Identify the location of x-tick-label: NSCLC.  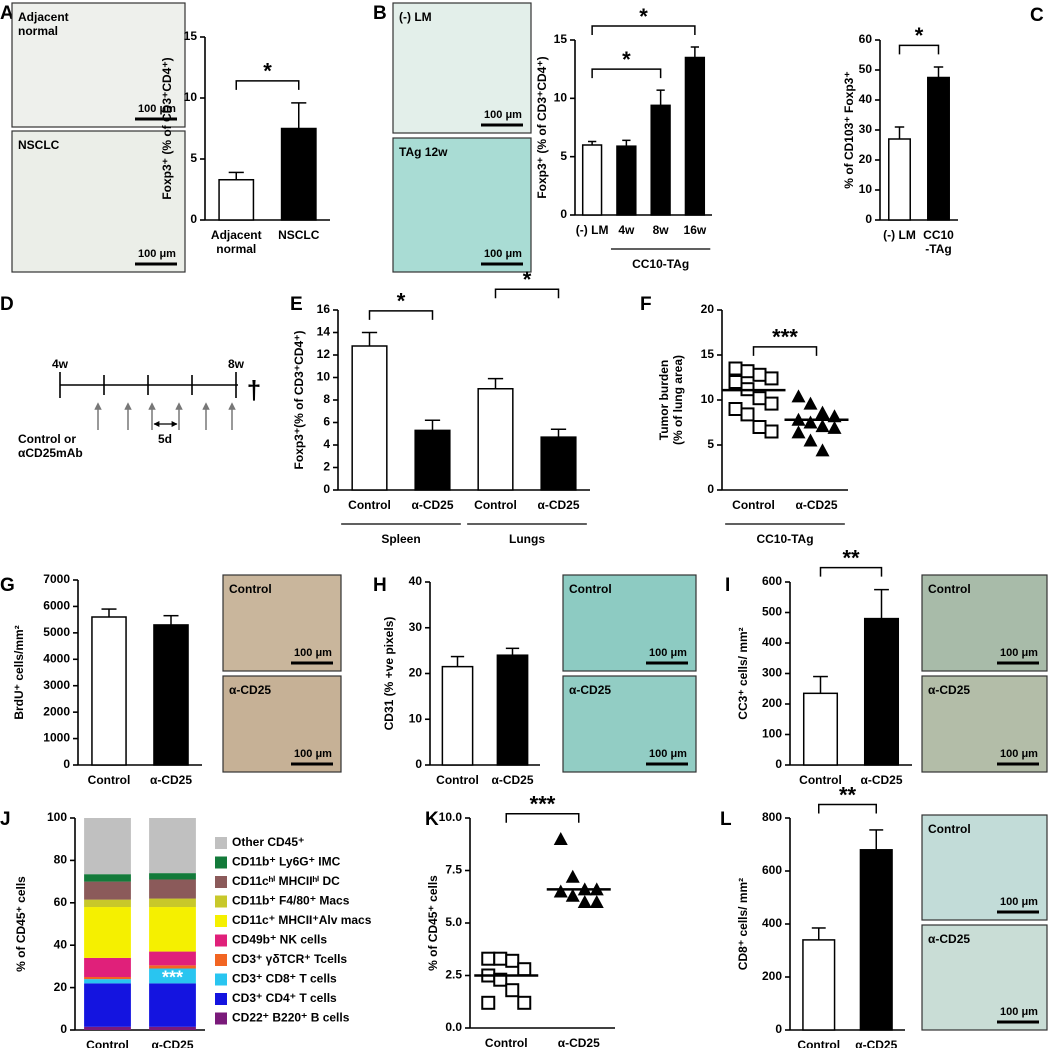
(299, 235).